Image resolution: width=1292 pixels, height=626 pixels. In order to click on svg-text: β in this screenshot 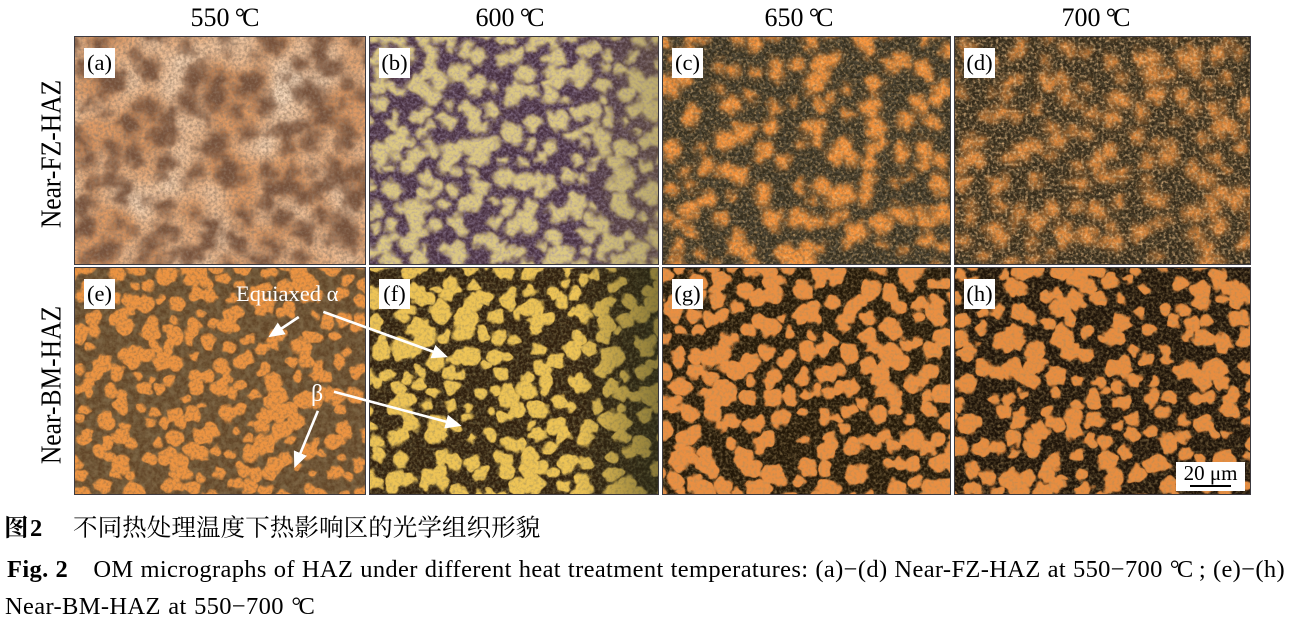, I will do `click(317, 394)`.